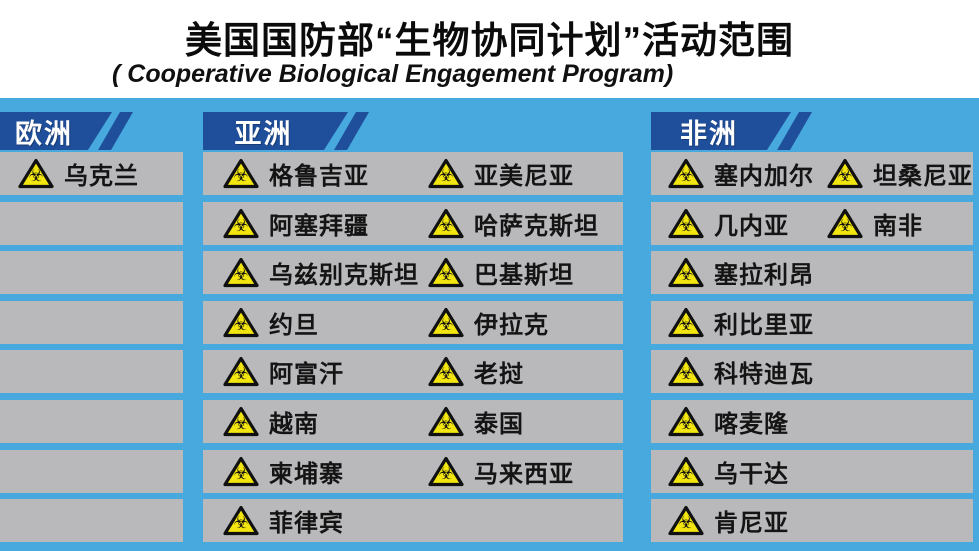 The width and height of the screenshot is (979, 551). What do you see at coordinates (709, 133) in the screenshot?
I see `column-title: 非洲` at bounding box center [709, 133].